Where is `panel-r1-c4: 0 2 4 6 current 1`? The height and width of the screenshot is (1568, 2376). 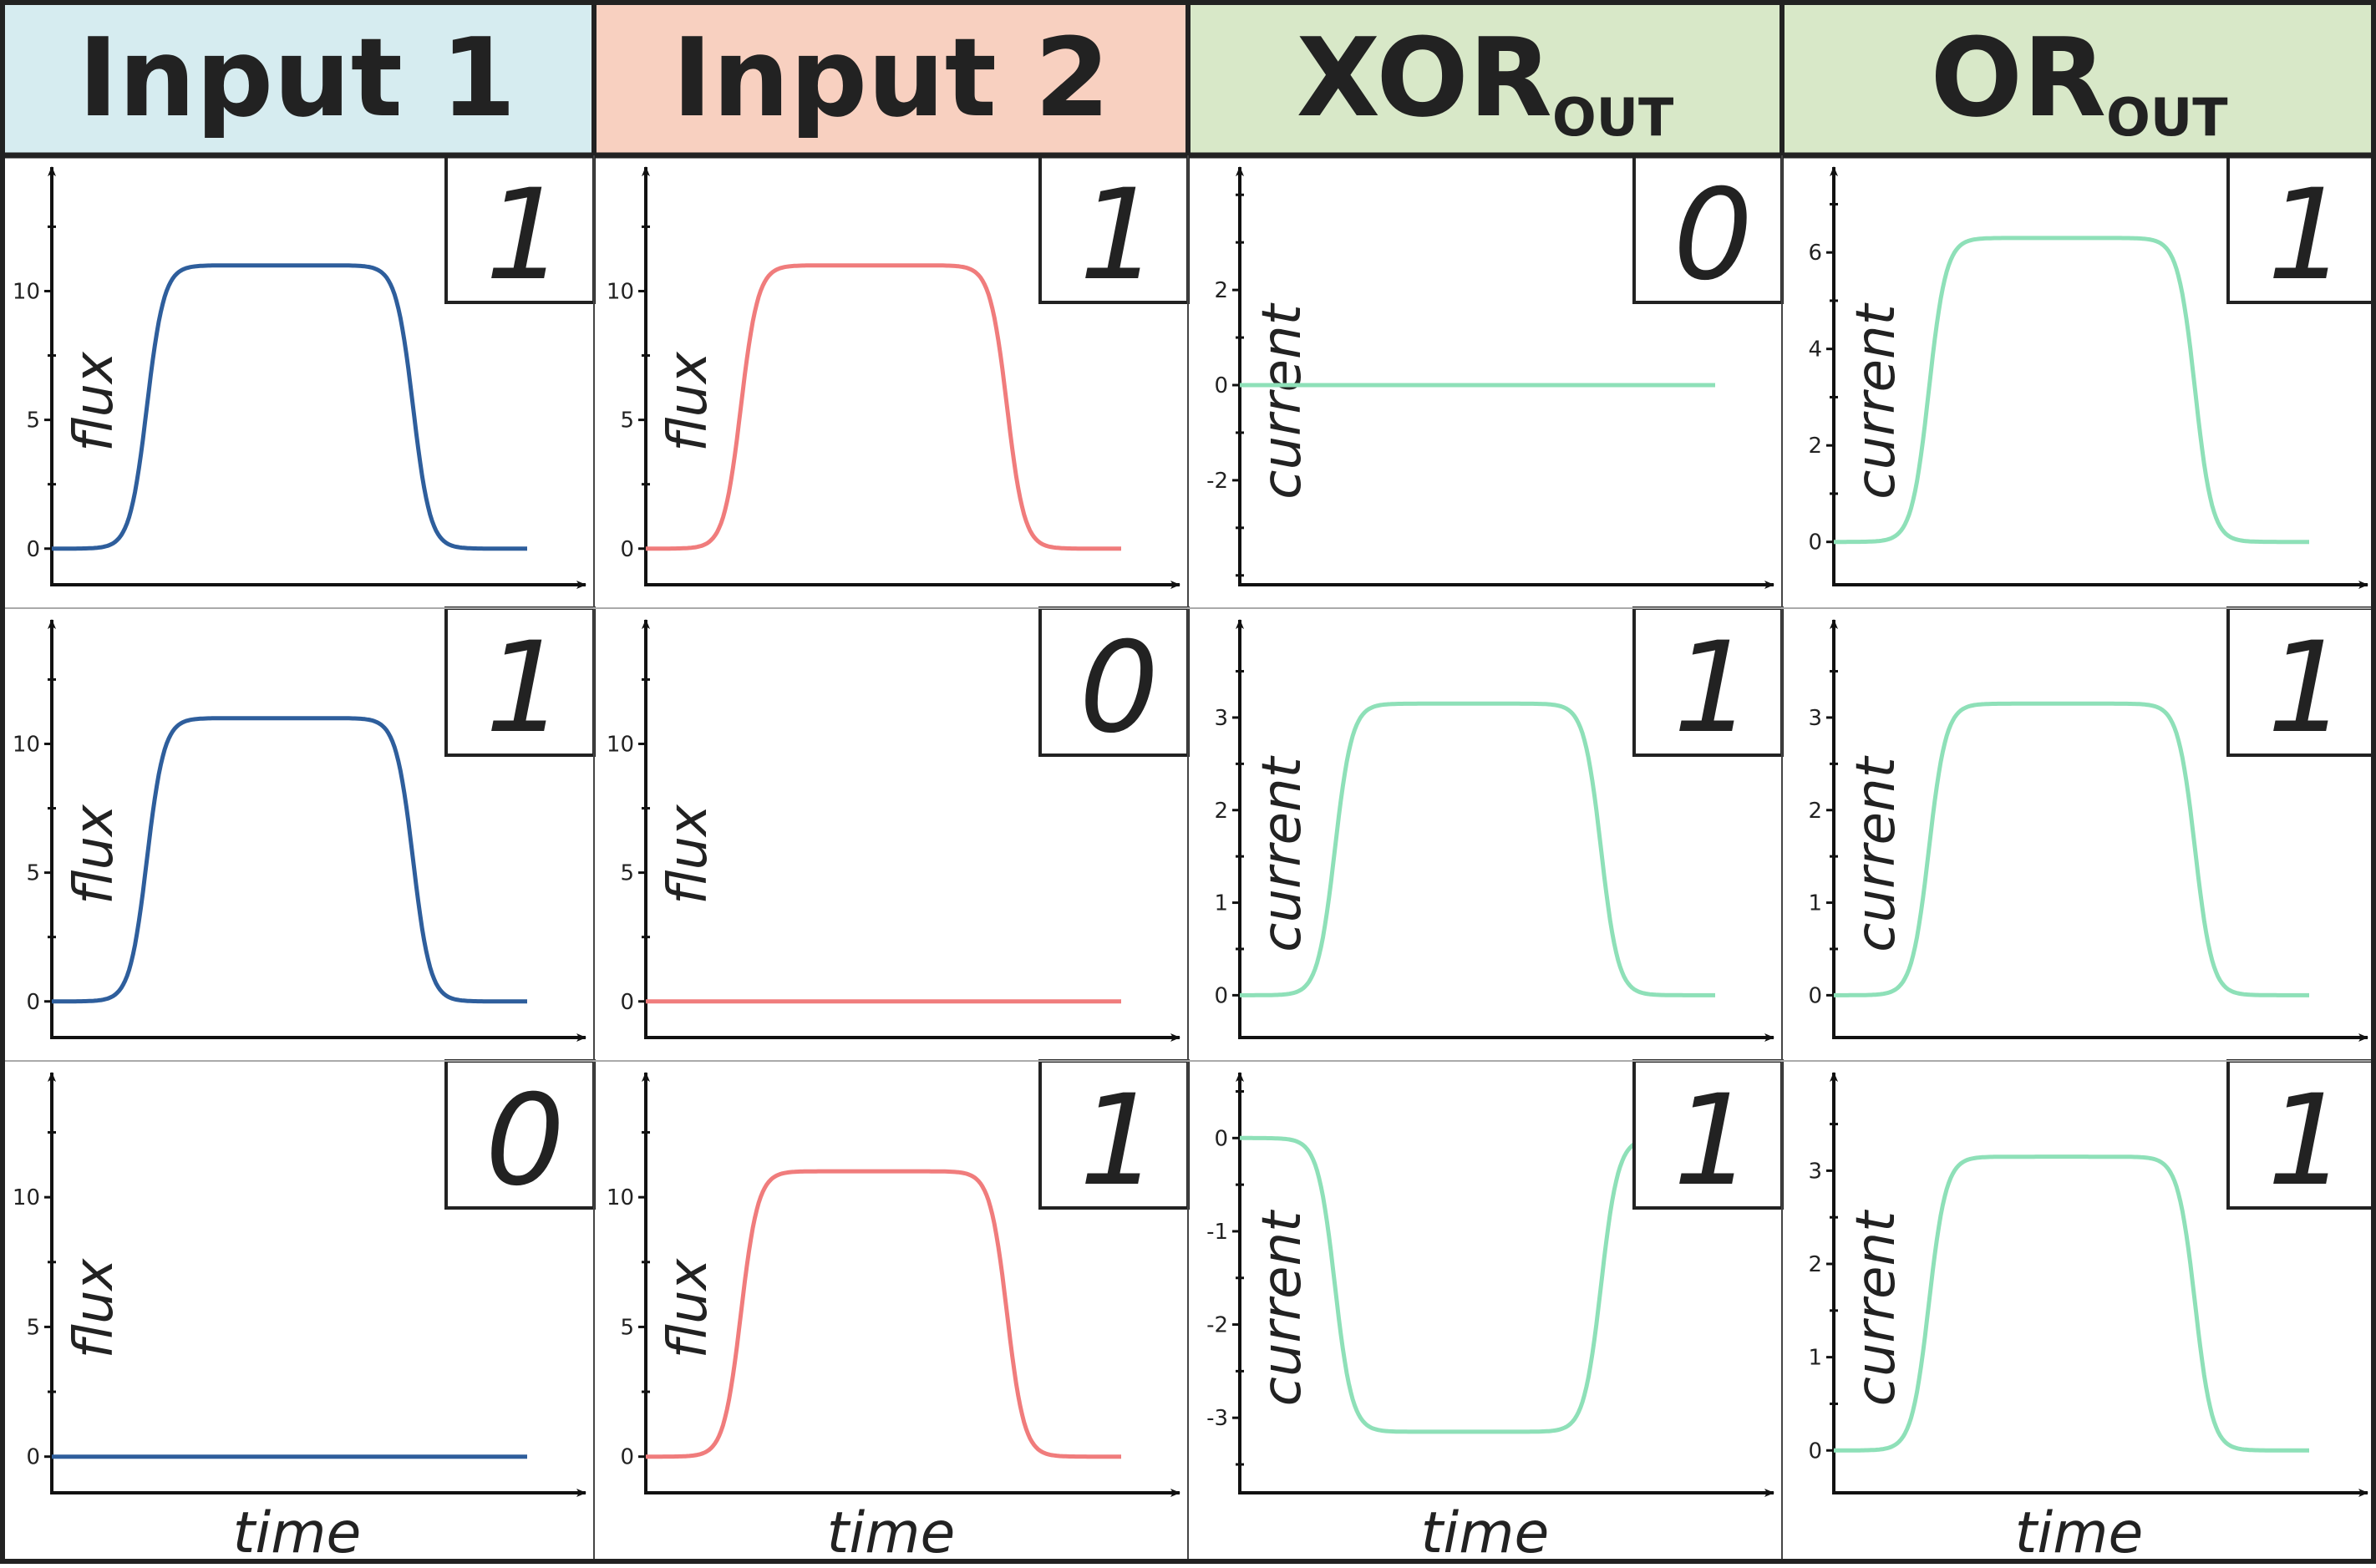 panel-r1-c4: 0 2 4 6 current 1 is located at coordinates (2092, 371).